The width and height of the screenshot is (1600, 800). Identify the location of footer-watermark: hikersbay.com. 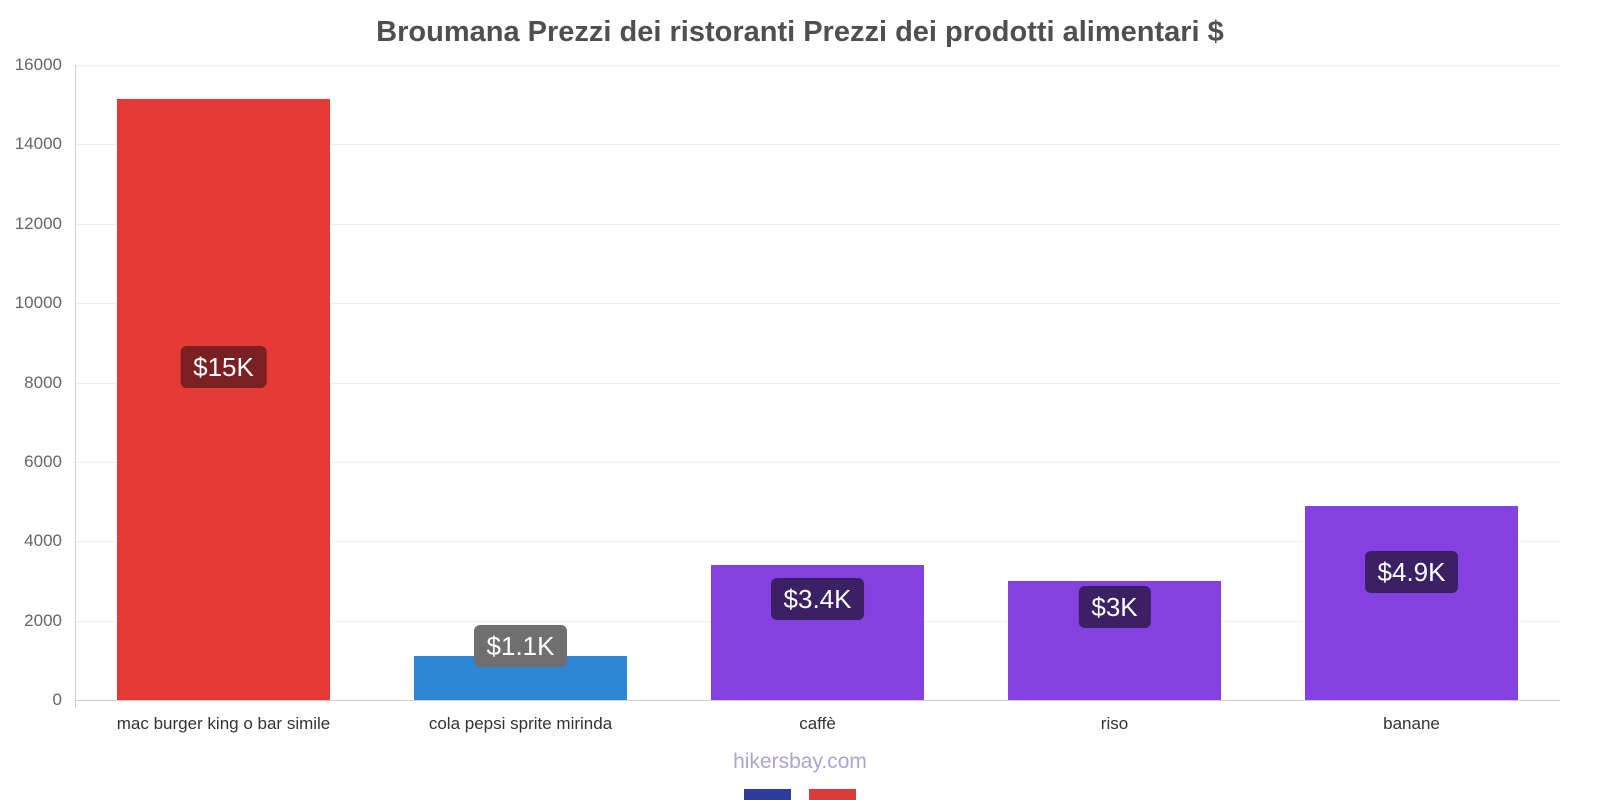
(800, 761).